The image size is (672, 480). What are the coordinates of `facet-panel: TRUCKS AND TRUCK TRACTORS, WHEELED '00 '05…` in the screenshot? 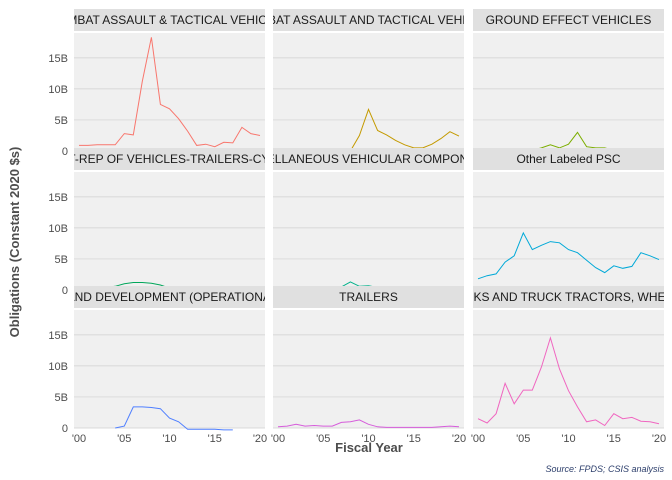 It's located at (556, 365).